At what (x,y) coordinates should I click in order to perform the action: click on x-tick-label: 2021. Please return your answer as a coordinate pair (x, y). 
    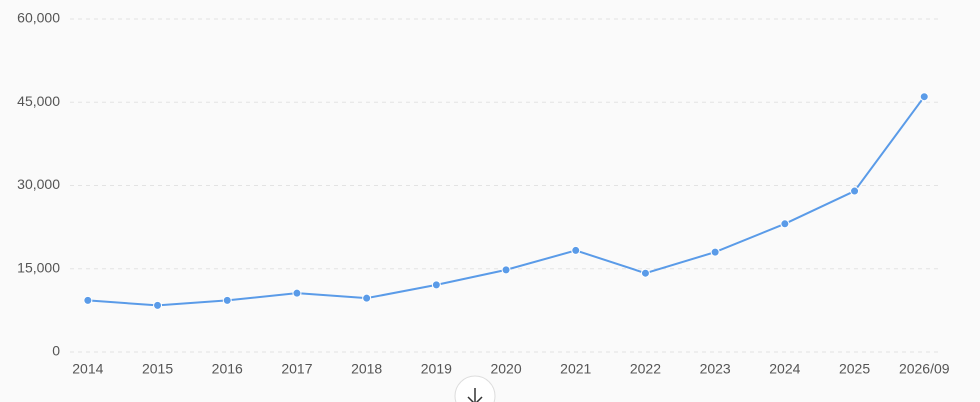
    Looking at the image, I should click on (575, 369).